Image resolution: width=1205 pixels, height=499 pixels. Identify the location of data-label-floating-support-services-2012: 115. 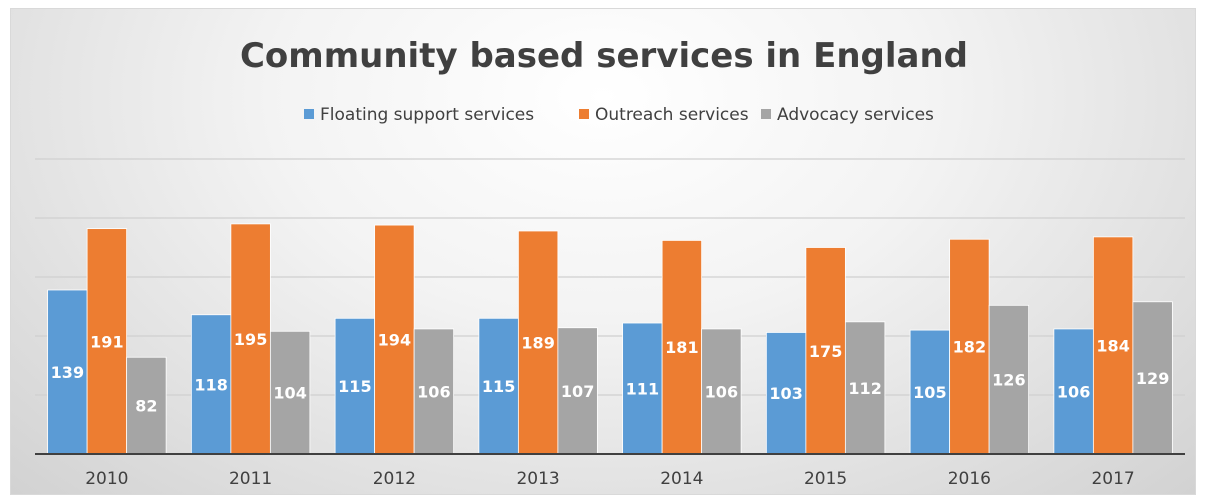
(354, 386).